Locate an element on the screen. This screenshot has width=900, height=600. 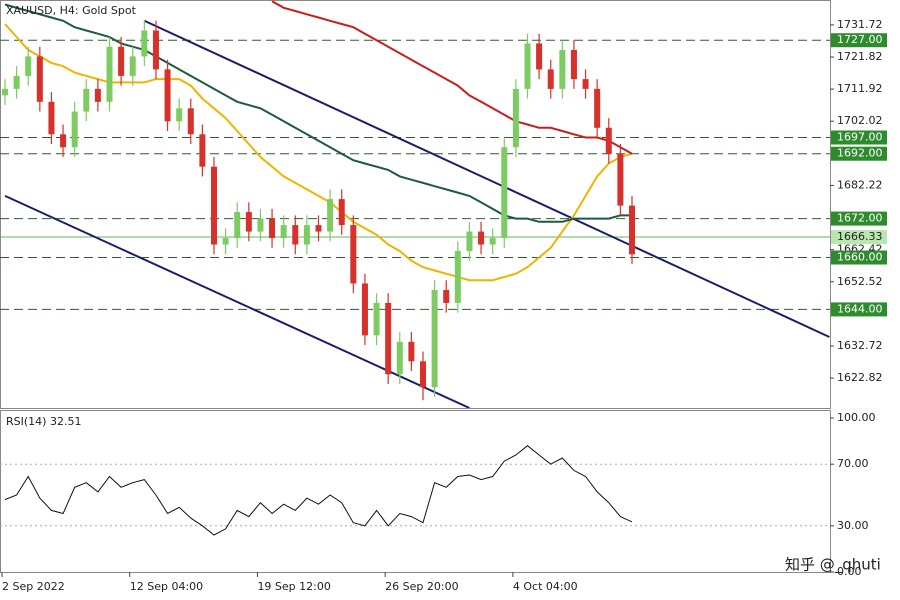
y-tick-label: 1622.82 is located at coordinates (860, 377).